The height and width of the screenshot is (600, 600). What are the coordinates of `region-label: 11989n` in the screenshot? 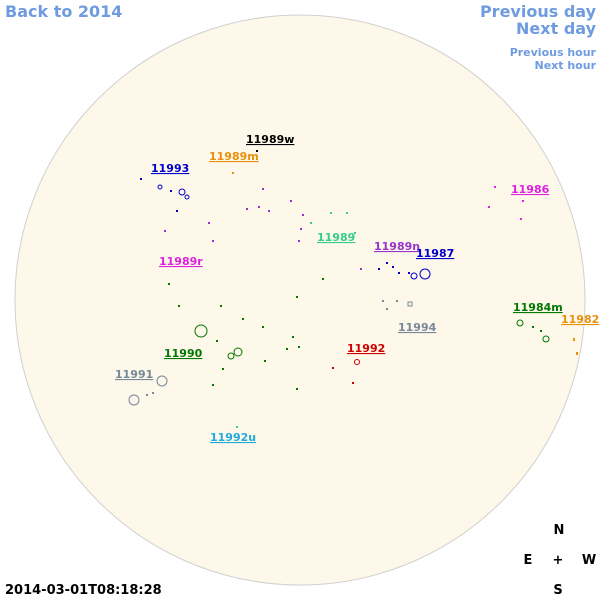 It's located at (397, 246).